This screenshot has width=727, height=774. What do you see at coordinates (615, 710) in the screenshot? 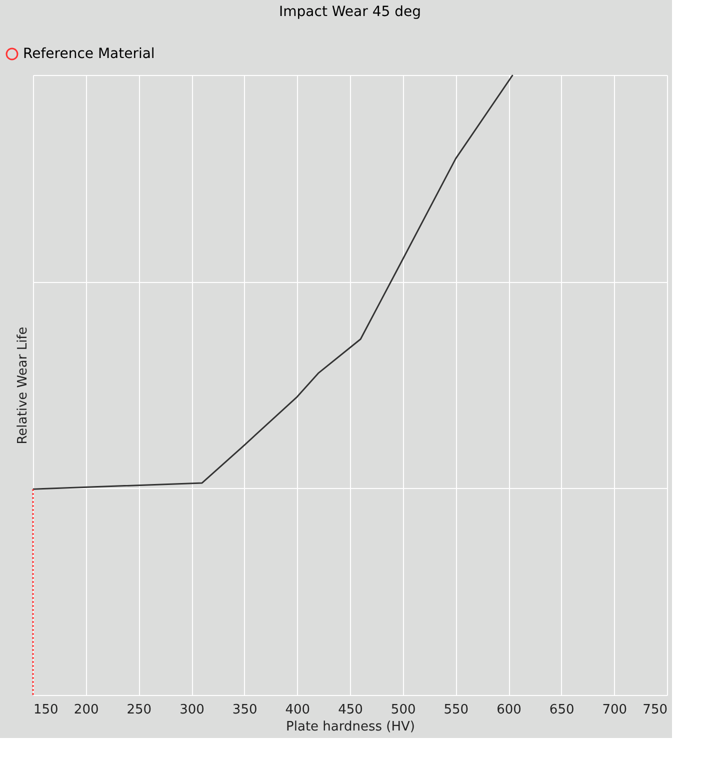
I see `x-tick-label: 700` at bounding box center [615, 710].